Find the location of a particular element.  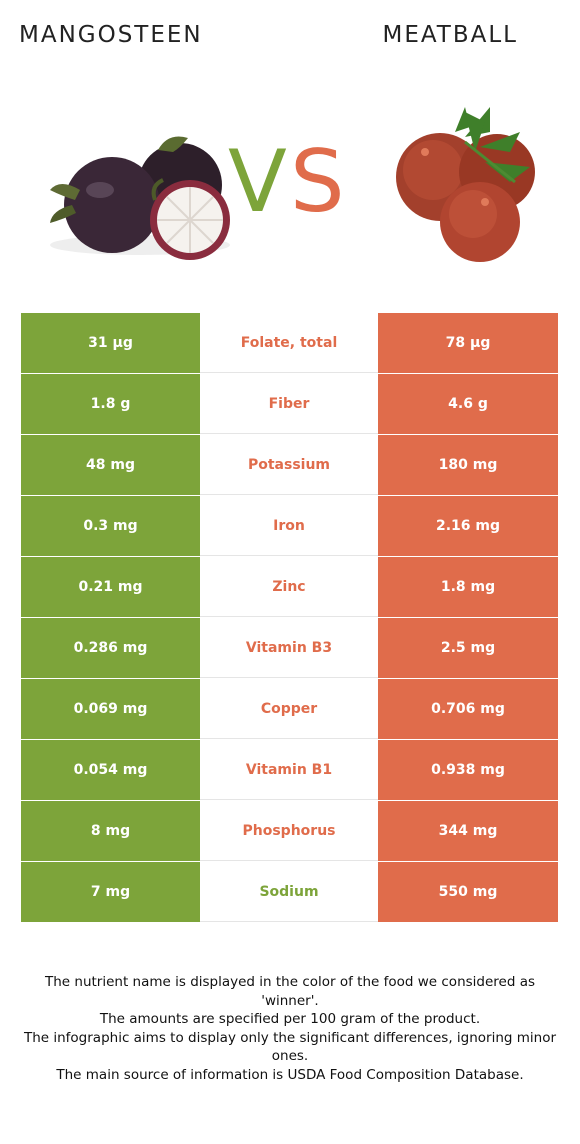

right-value: 180 mg is located at coordinates (468, 465).